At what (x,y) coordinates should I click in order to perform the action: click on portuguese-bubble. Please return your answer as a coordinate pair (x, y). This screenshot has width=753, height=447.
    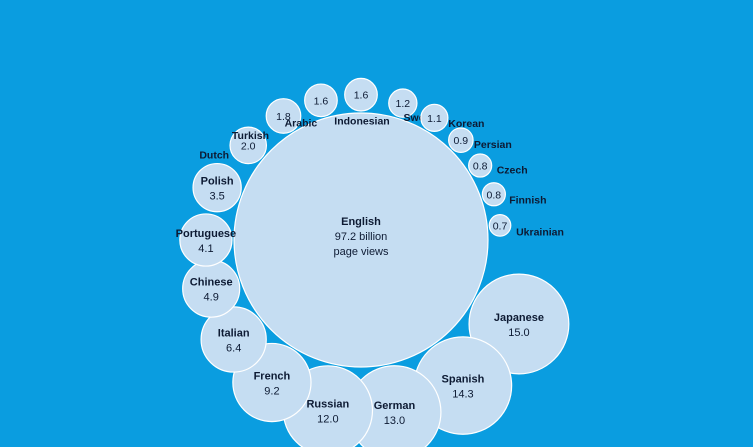
    Looking at the image, I should click on (206, 240).